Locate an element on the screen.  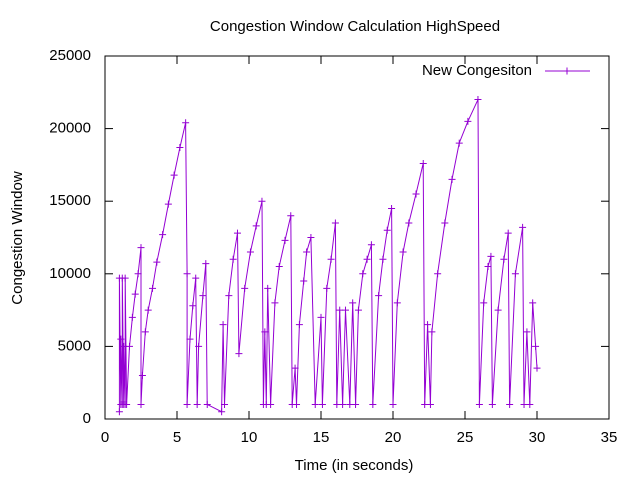
x-tick-label: 25 is located at coordinates (465, 437).